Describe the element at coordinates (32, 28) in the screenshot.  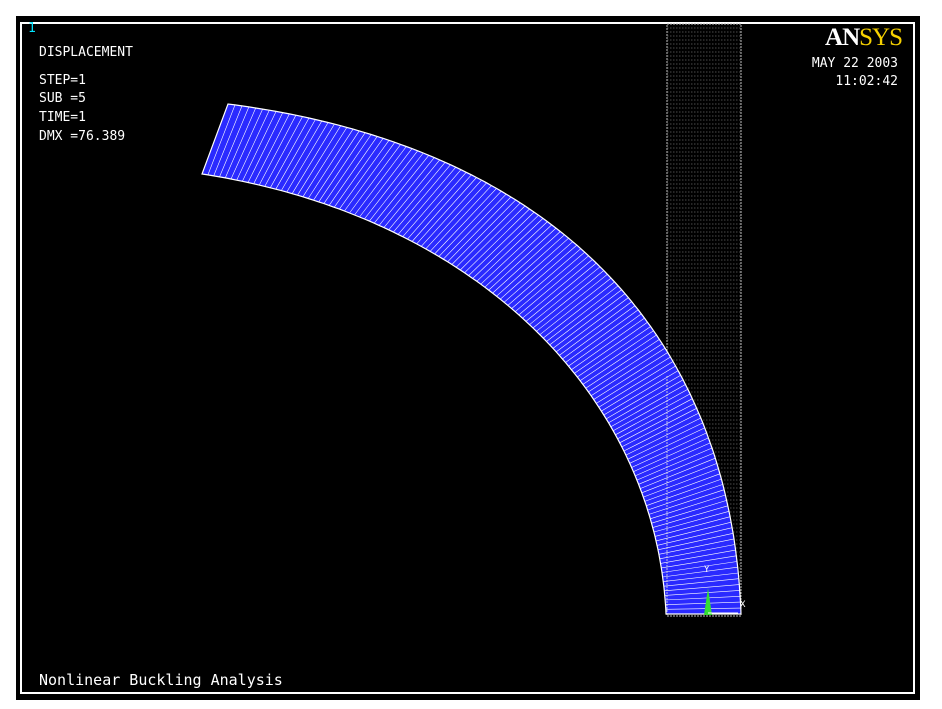
I see `window-number: 1` at that location.